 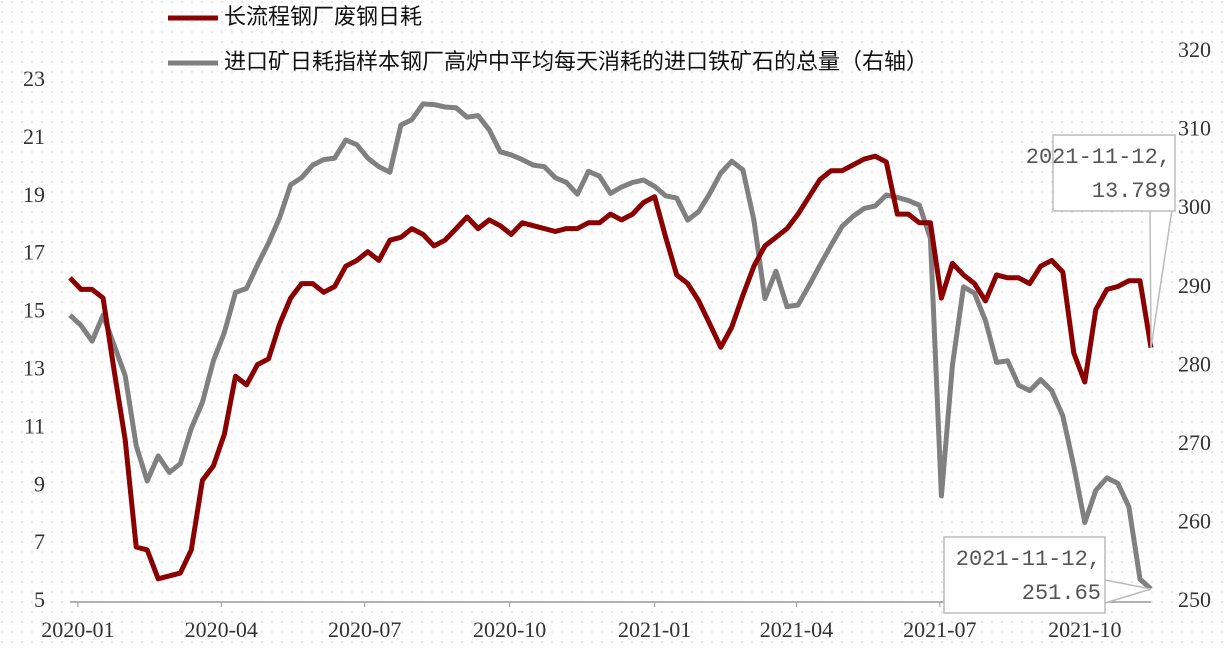 I want to click on x-tick-label: 2020-04, so click(x=221, y=629).